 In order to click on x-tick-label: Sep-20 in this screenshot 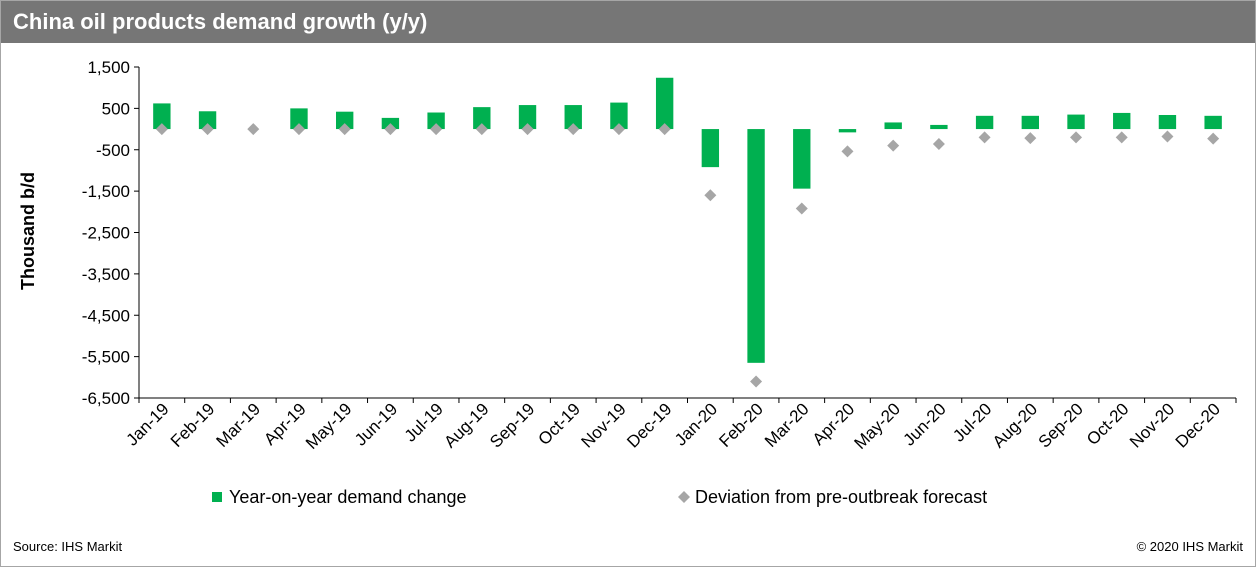, I will do `click(1061, 425)`.